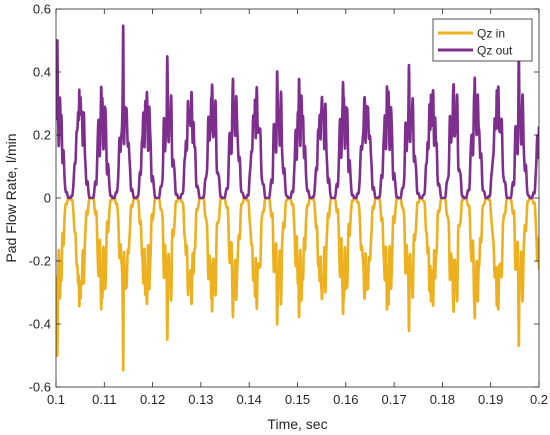 The height and width of the screenshot is (435, 550). Describe the element at coordinates (393, 399) in the screenshot. I see `x-tick-label: 0.17` at that location.